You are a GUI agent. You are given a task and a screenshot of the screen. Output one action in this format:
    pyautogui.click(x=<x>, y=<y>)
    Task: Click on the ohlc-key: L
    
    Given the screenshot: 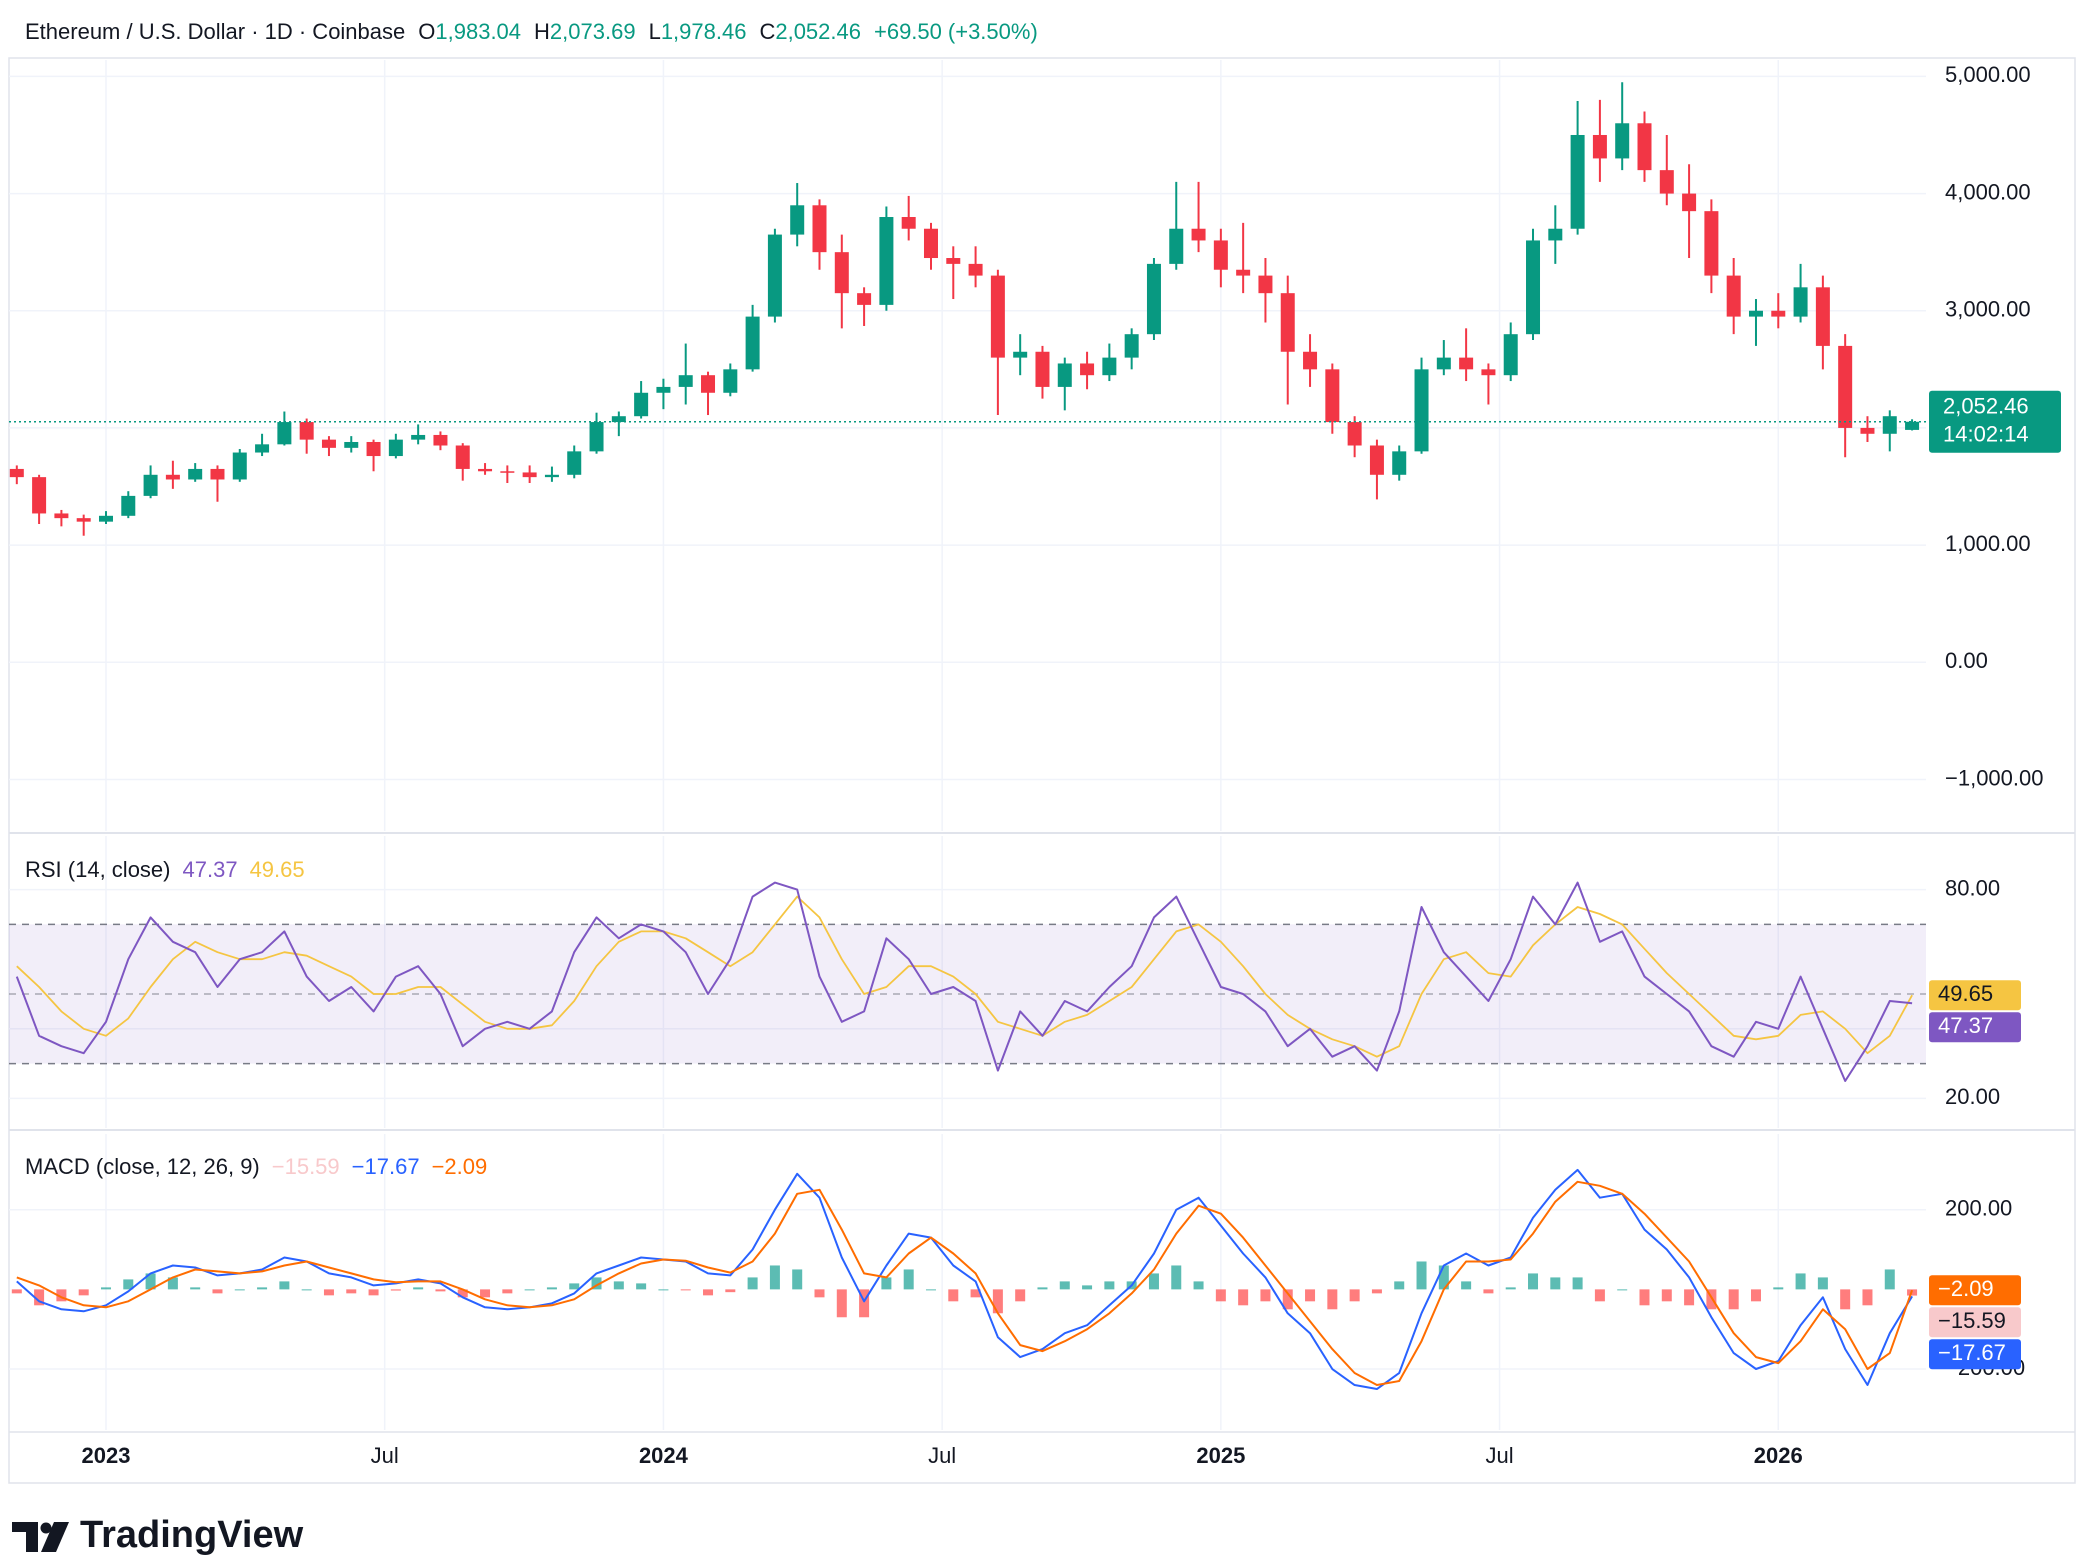 What is the action you would take?
    pyautogui.click(x=655, y=31)
    